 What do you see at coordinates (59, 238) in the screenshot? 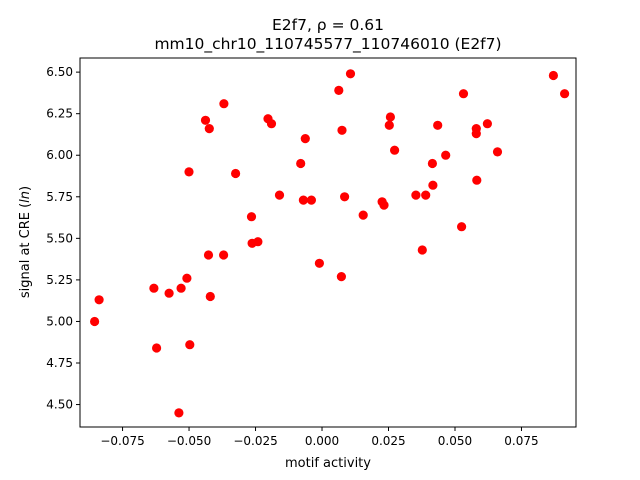
I see `y-tick-label: 5.50` at bounding box center [59, 238].